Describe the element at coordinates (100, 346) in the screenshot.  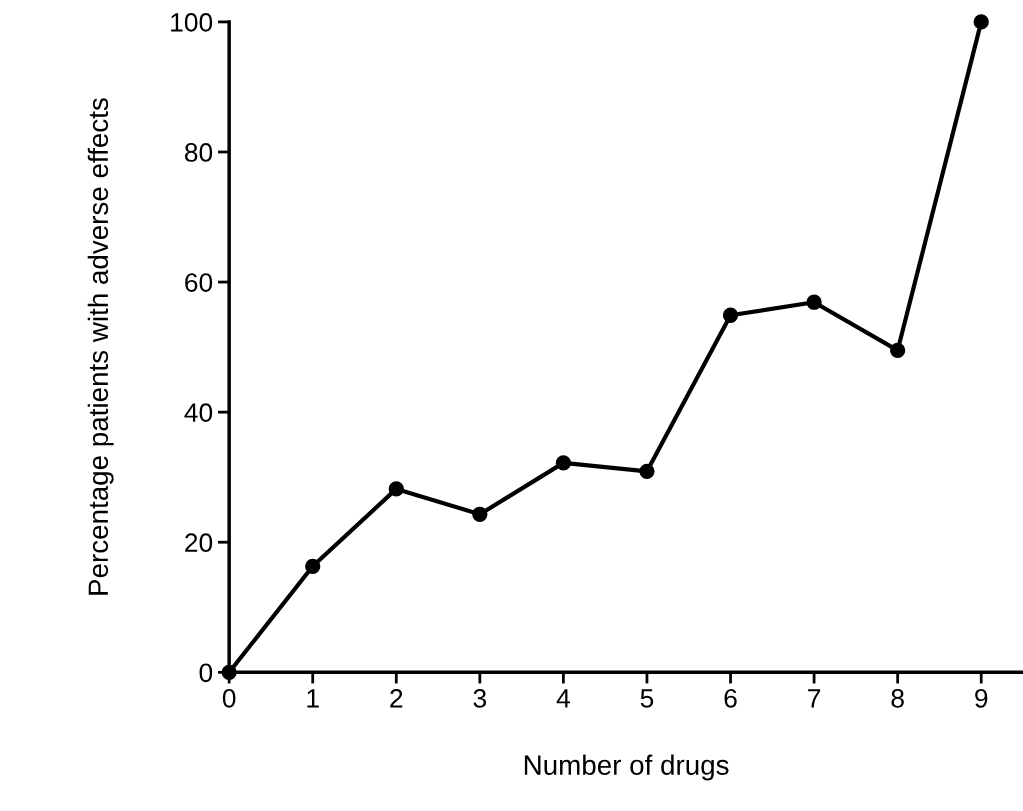
I see `y-axis-title: Percentage patients with adverse effects` at that location.